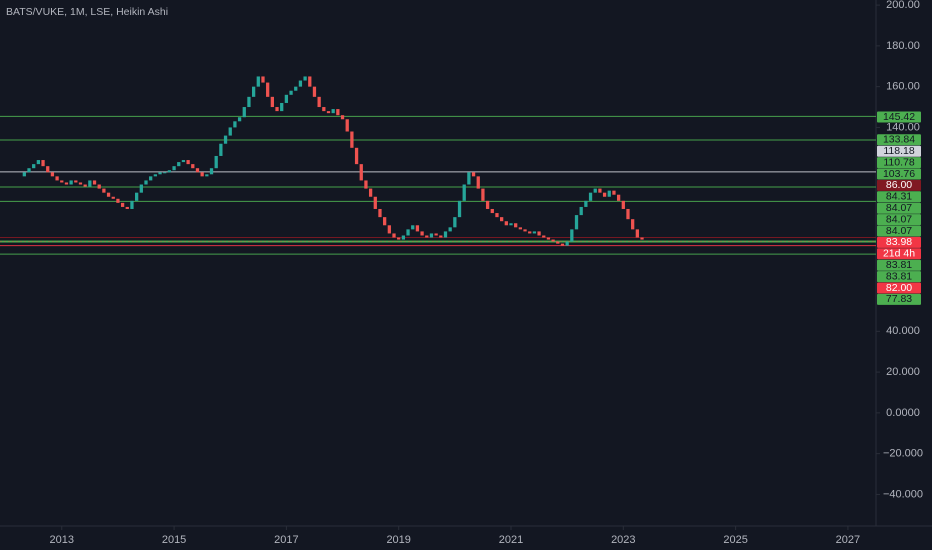 This screenshot has width=932, height=550. I want to click on price-label: 82.00, so click(899, 288).